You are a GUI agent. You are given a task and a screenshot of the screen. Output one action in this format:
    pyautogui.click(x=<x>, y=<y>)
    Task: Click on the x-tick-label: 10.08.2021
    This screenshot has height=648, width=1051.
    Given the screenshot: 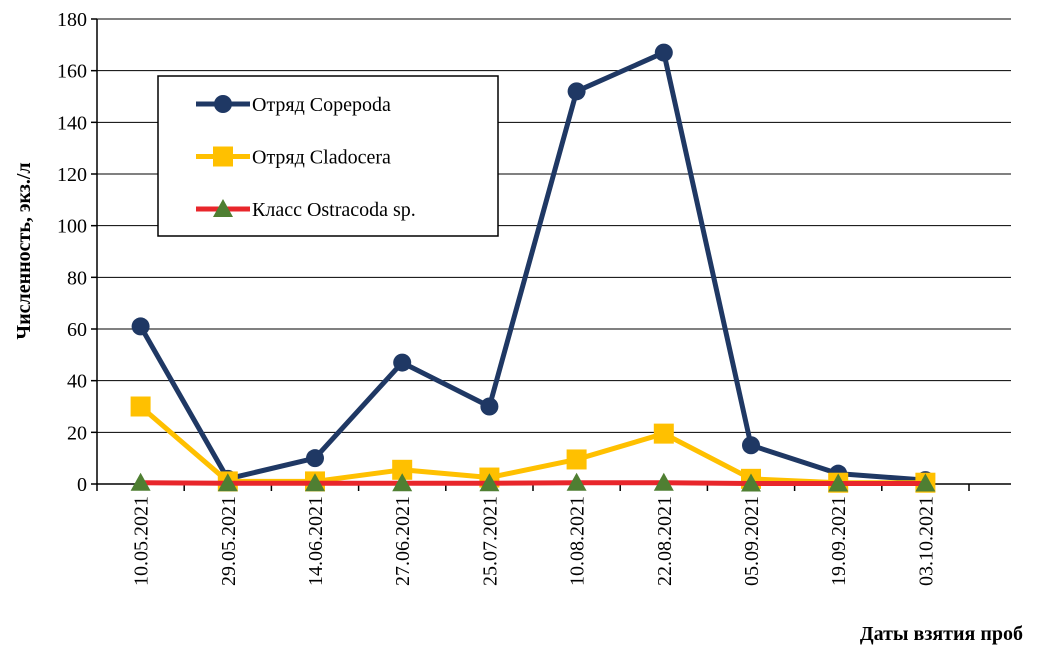 What is the action you would take?
    pyautogui.click(x=578, y=541)
    